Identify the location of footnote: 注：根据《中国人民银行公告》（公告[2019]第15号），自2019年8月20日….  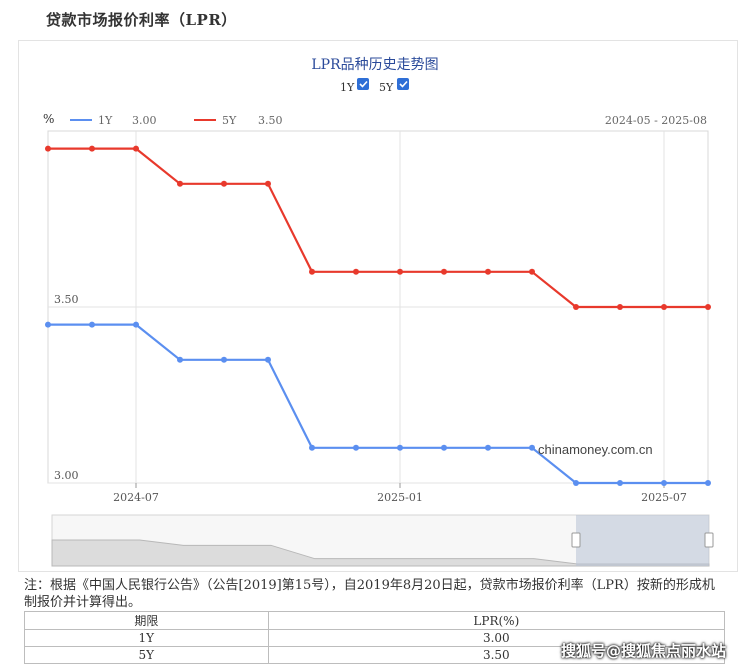
(369, 594).